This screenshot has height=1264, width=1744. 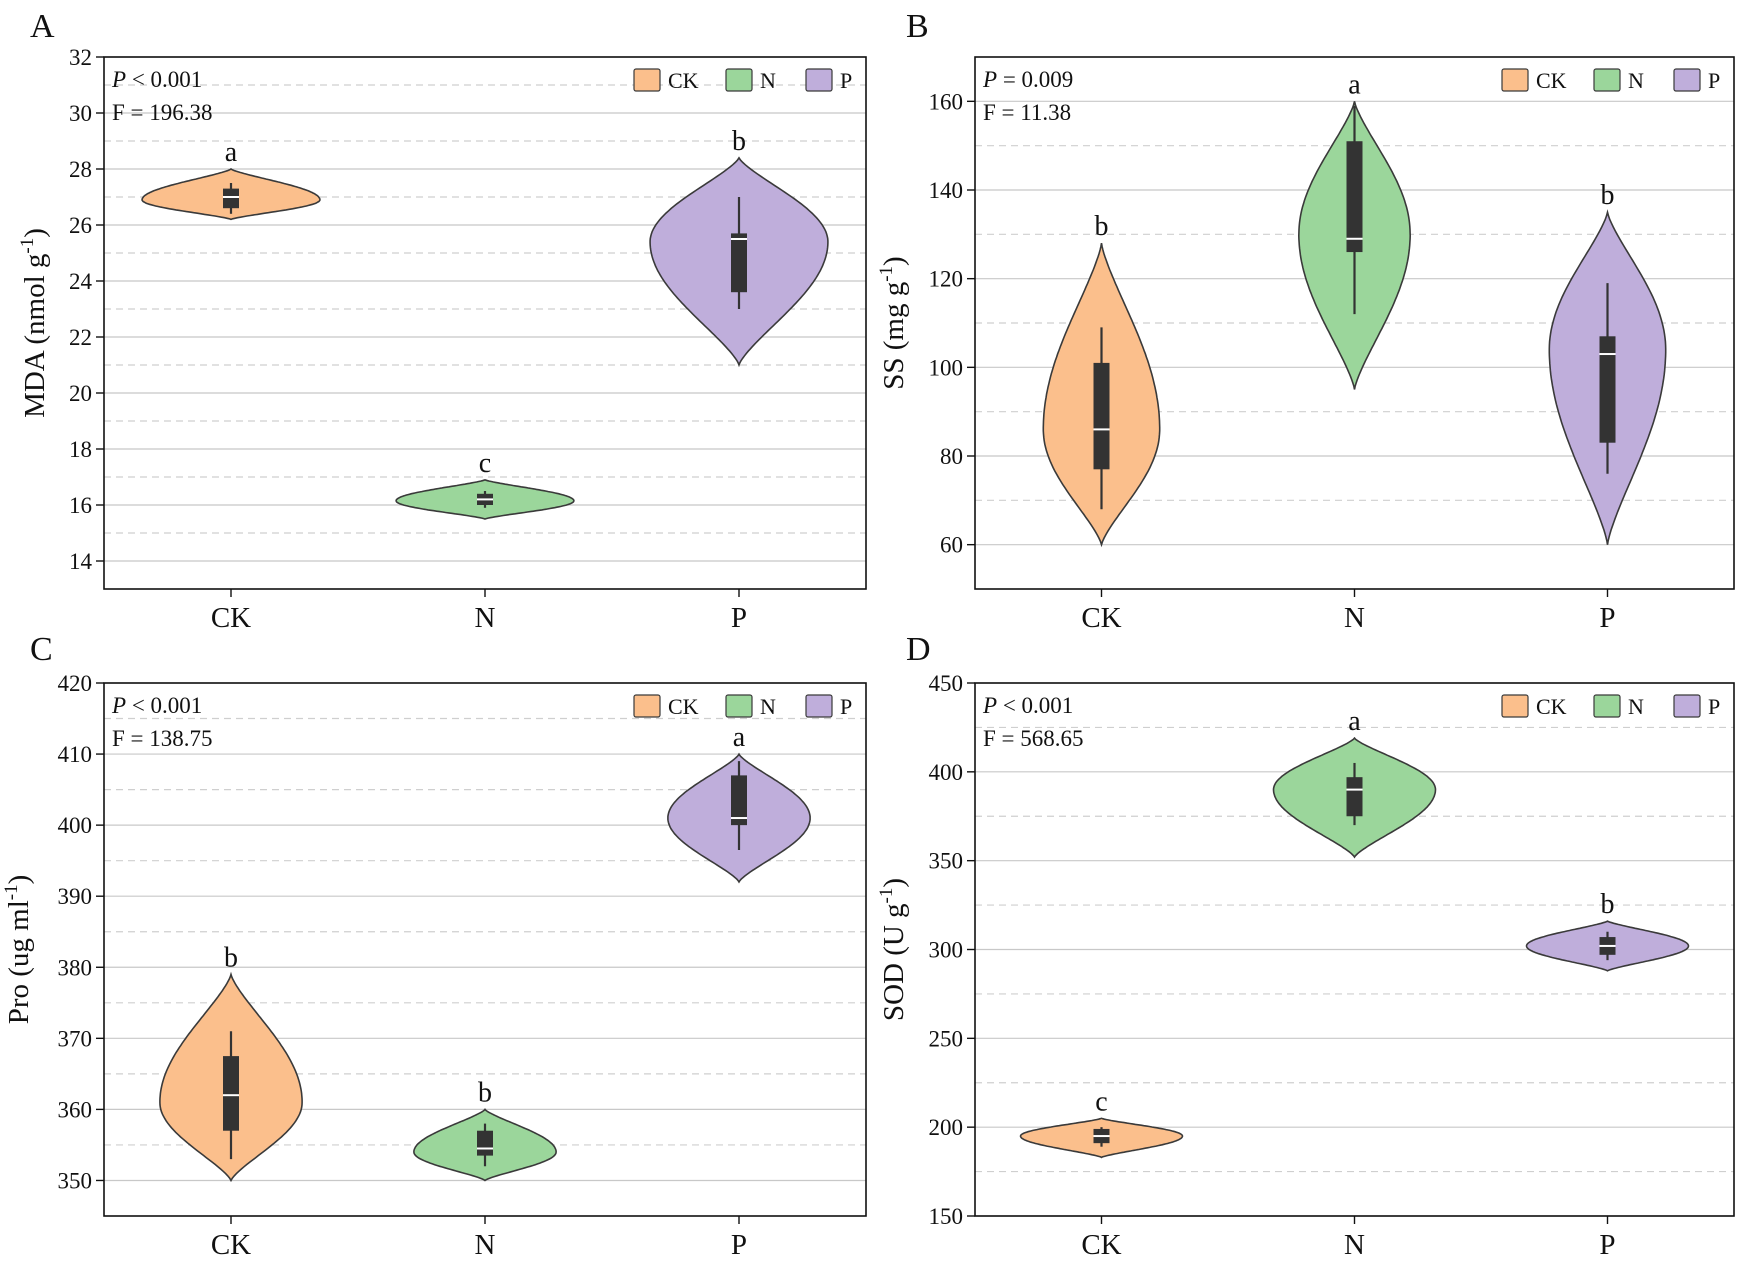 I want to click on y-tick-label: 360, so click(x=75, y=1109).